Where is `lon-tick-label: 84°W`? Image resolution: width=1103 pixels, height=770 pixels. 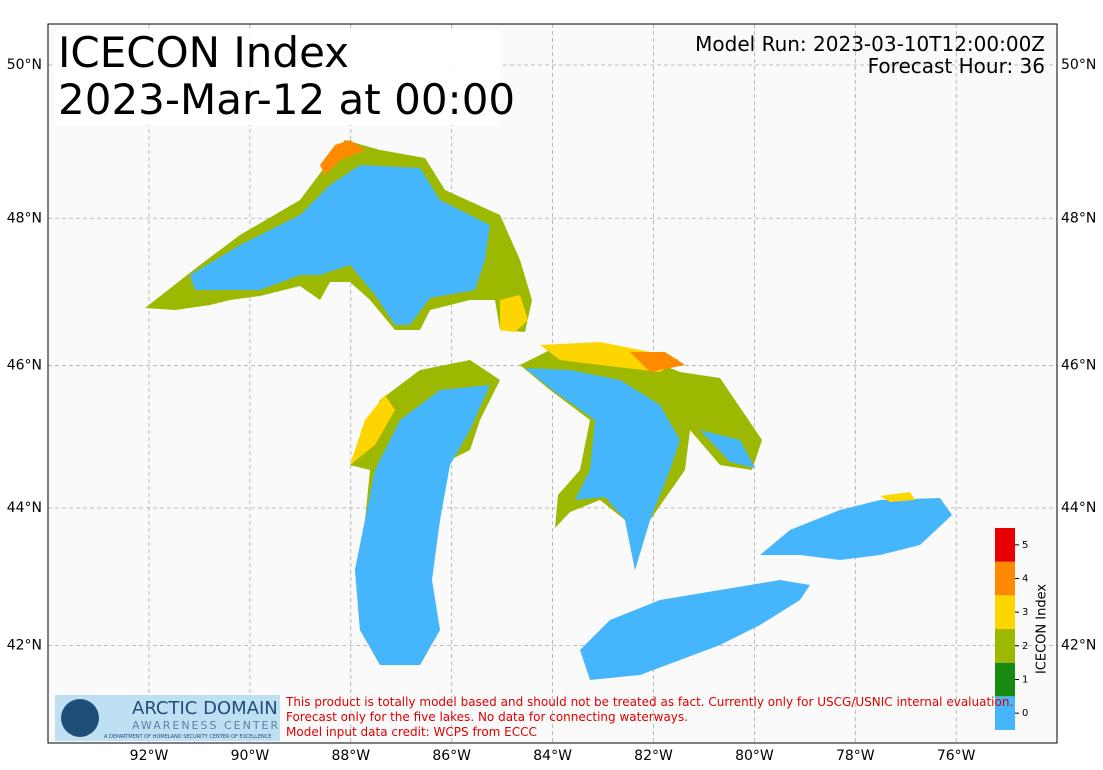
lon-tick-label: 84°W is located at coordinates (552, 756).